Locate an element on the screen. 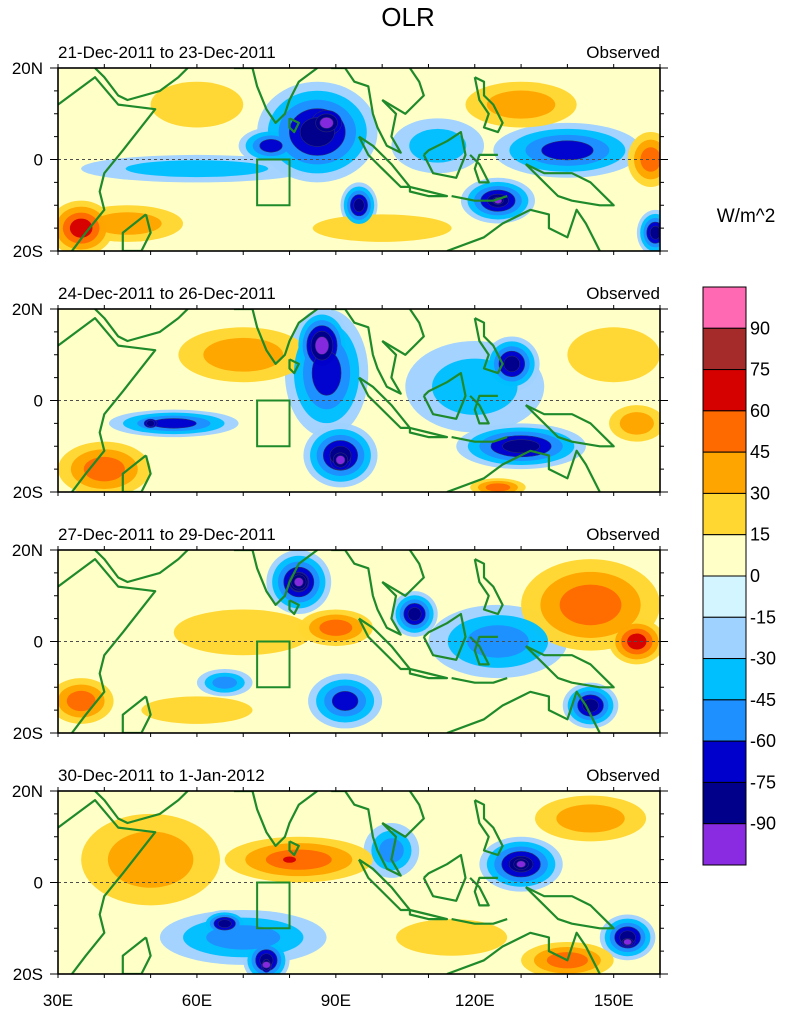 The height and width of the screenshot is (1013, 791). x-tick-label: 30E is located at coordinates (58, 1000).